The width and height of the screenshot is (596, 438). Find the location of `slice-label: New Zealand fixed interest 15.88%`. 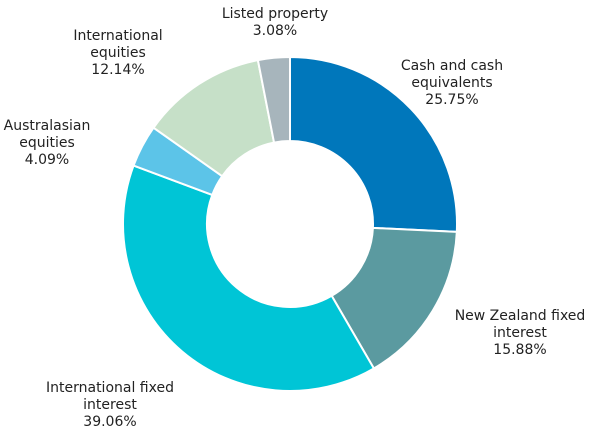

slice-label: New Zealand fixed interest 15.88% is located at coordinates (520, 333).